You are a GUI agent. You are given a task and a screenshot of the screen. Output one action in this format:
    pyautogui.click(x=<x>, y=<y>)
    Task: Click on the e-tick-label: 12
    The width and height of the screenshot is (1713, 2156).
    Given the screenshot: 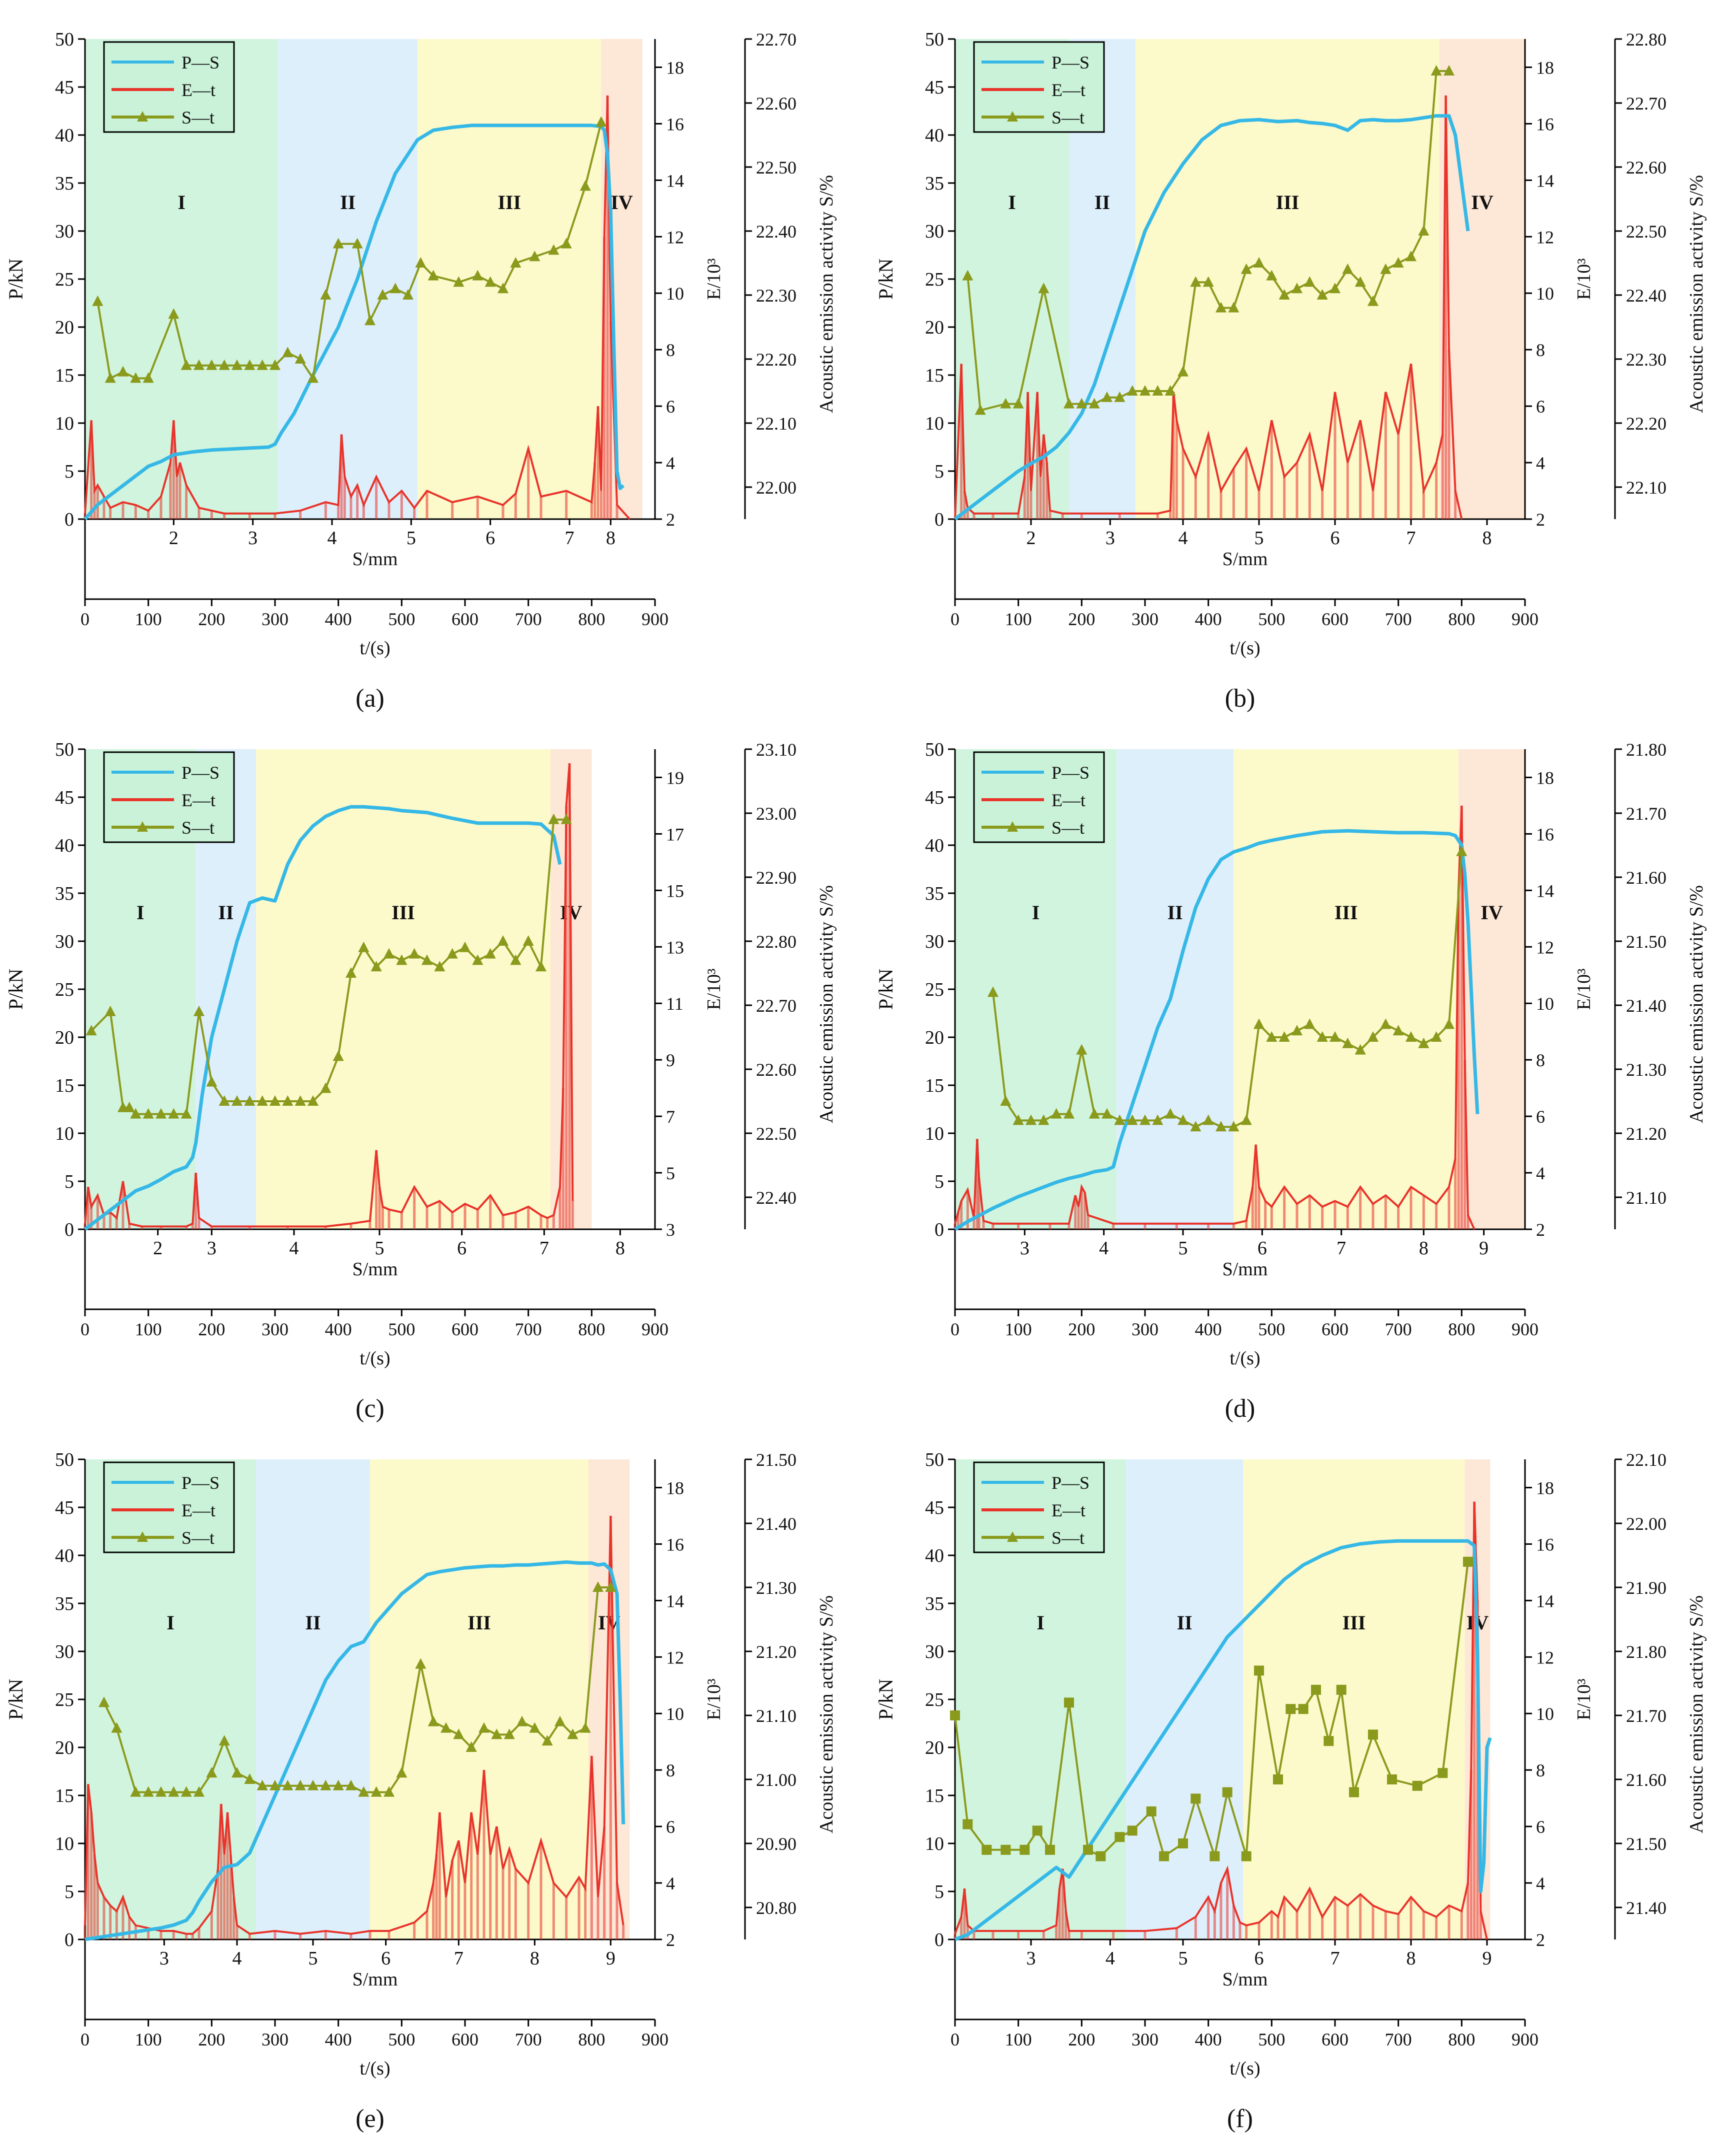 What is the action you would take?
    pyautogui.click(x=675, y=1657)
    